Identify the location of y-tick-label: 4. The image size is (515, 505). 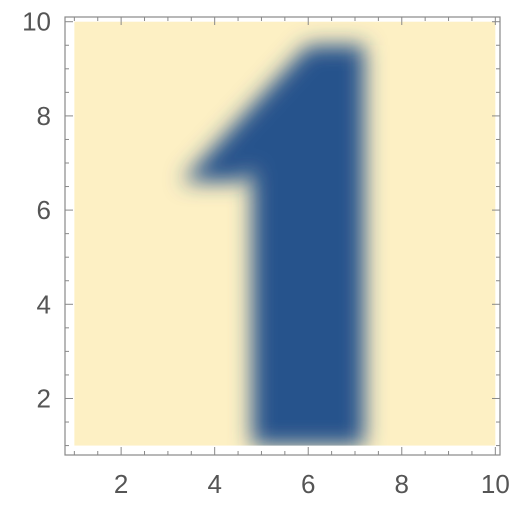
(44, 304).